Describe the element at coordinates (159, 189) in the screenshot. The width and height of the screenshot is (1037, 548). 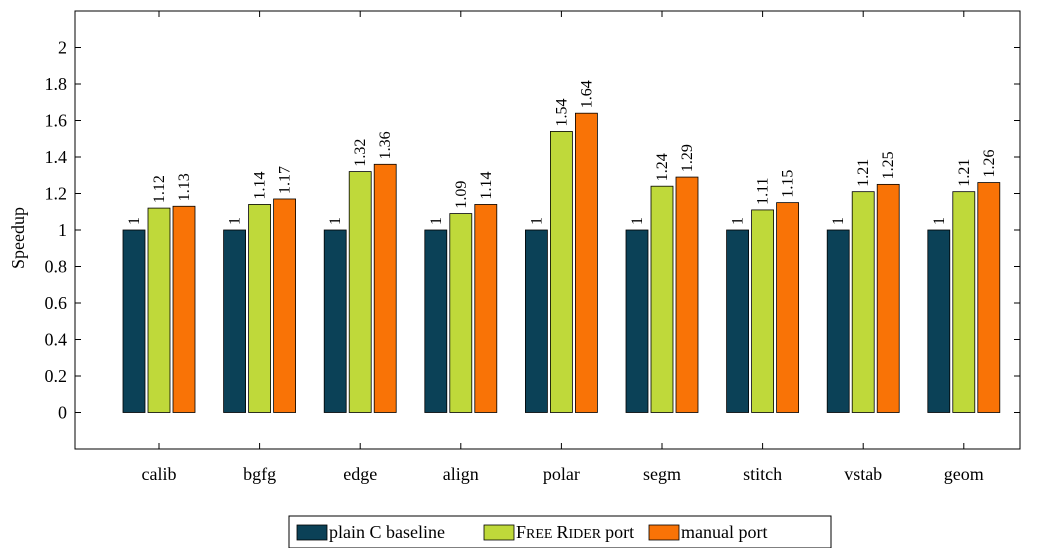
I see `data-label-calib-series-1: 1.12` at that location.